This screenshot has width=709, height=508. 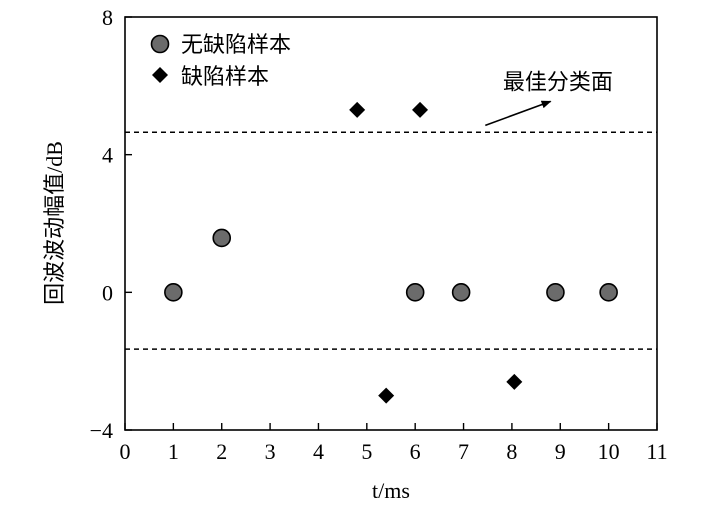 What do you see at coordinates (54, 223) in the screenshot?
I see `y-axis-title: 回波波动幅值/dB` at bounding box center [54, 223].